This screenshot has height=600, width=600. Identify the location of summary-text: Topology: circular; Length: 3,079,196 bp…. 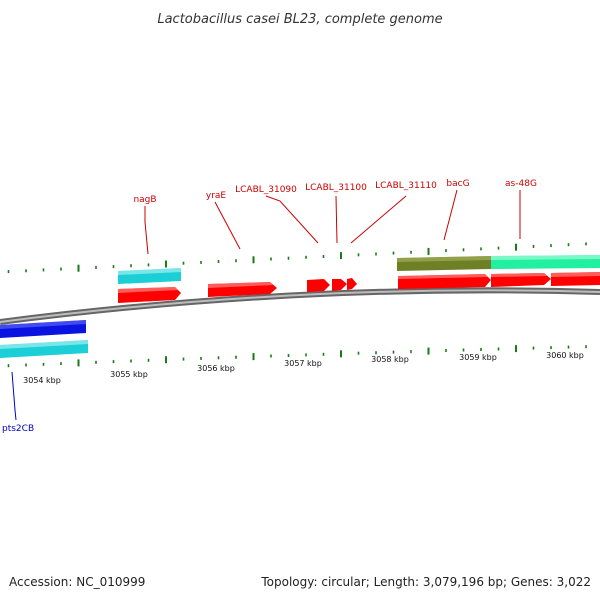
(425, 582).